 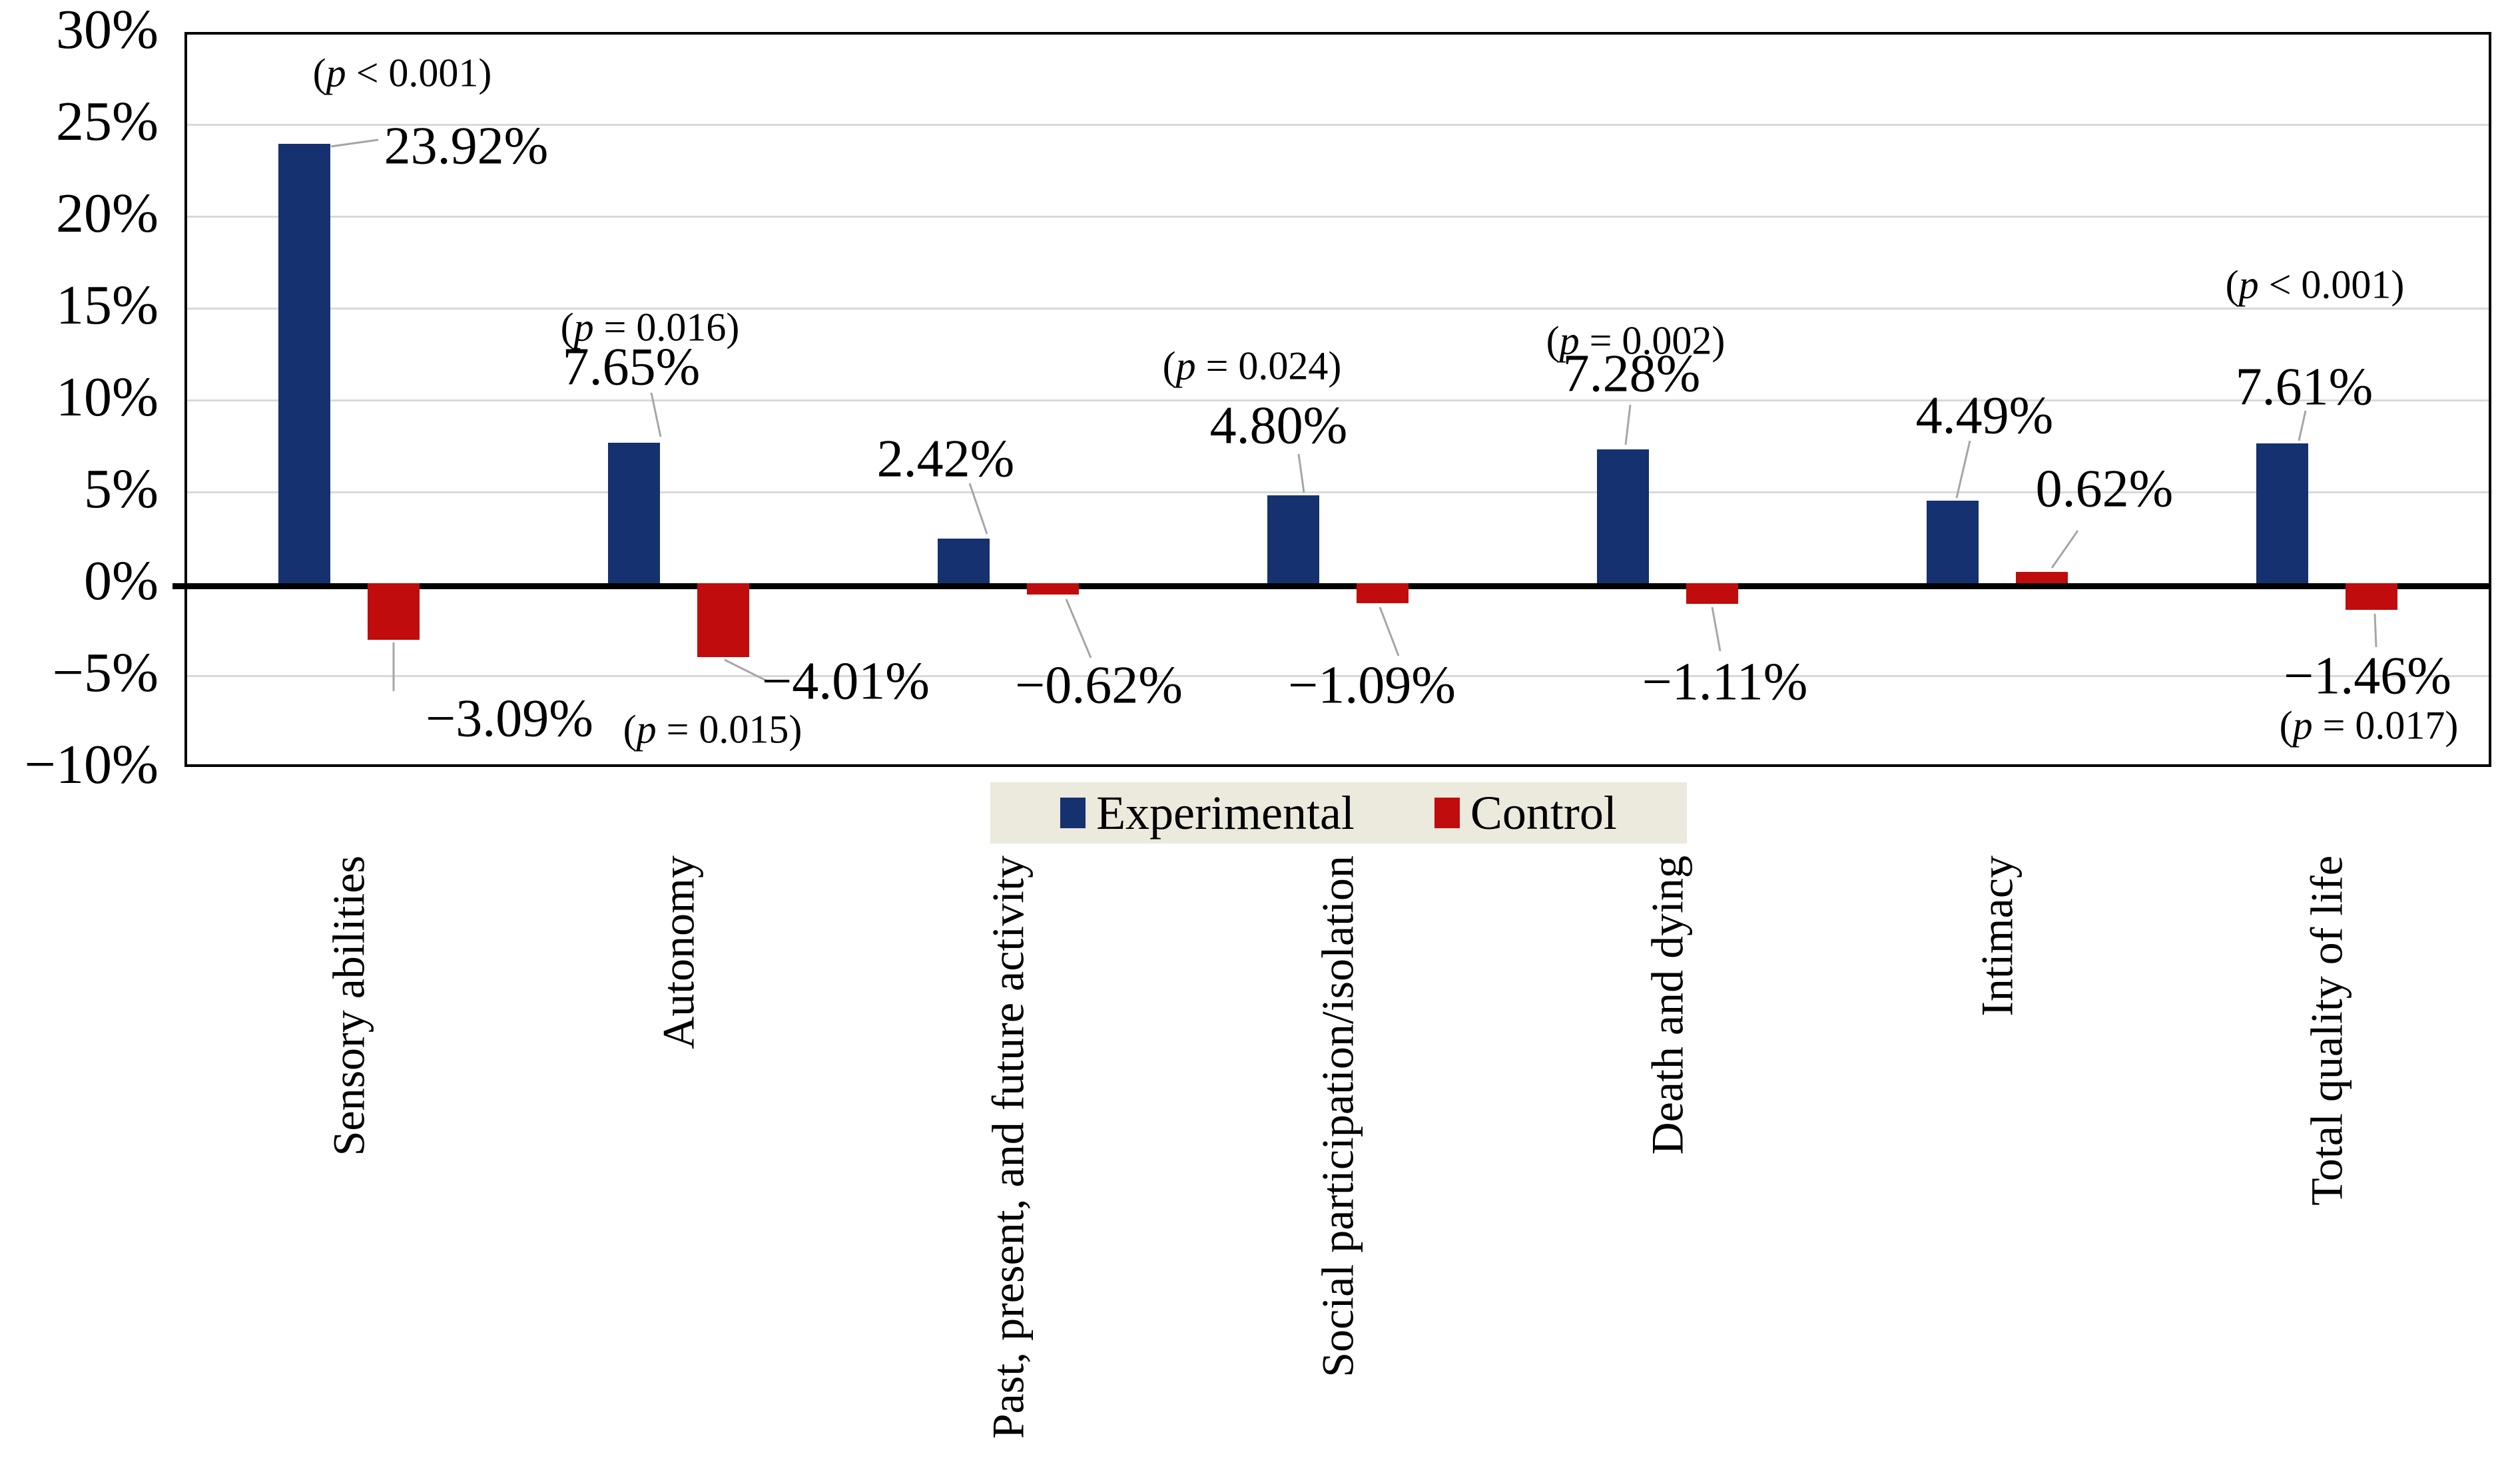 I want to click on y-axis-label: 5%, so click(x=121, y=489).